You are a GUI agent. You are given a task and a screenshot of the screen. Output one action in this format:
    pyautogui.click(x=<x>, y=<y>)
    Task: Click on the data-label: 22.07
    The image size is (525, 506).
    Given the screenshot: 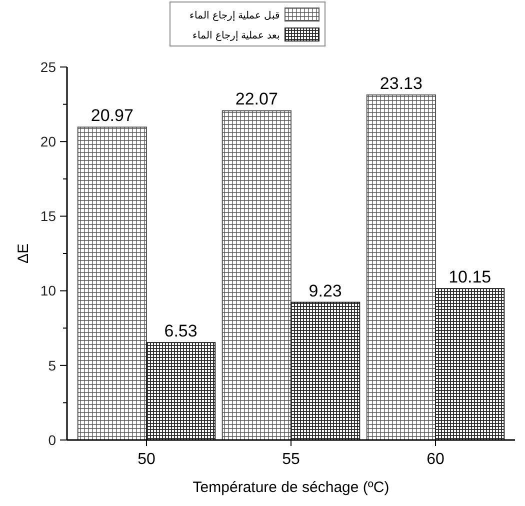 What is the action you would take?
    pyautogui.click(x=256, y=99)
    